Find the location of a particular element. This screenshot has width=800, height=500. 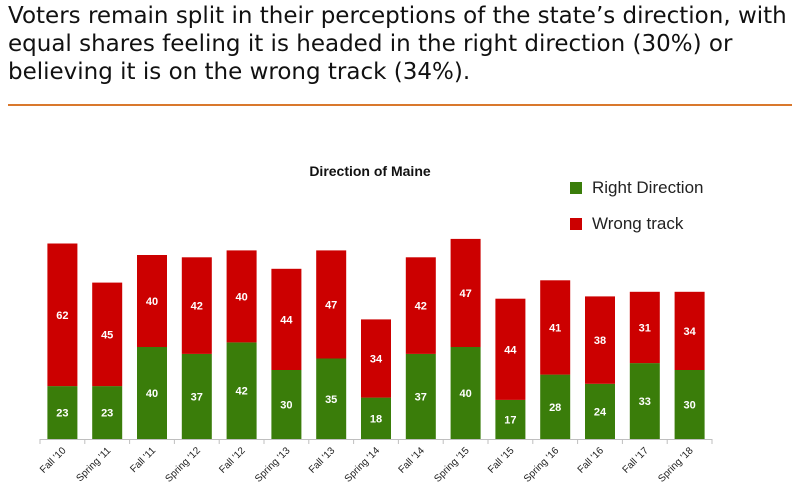

data-label-right-direction: 33 is located at coordinates (645, 402).